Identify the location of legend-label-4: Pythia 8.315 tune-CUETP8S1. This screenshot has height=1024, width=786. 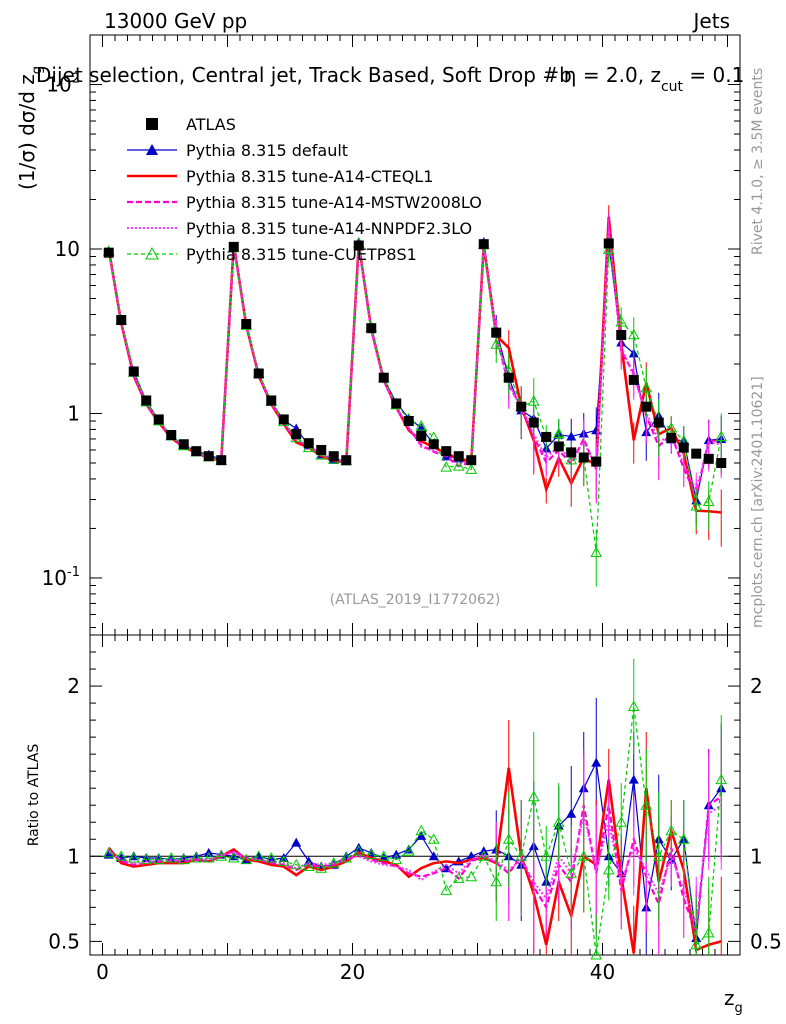
(301, 254).